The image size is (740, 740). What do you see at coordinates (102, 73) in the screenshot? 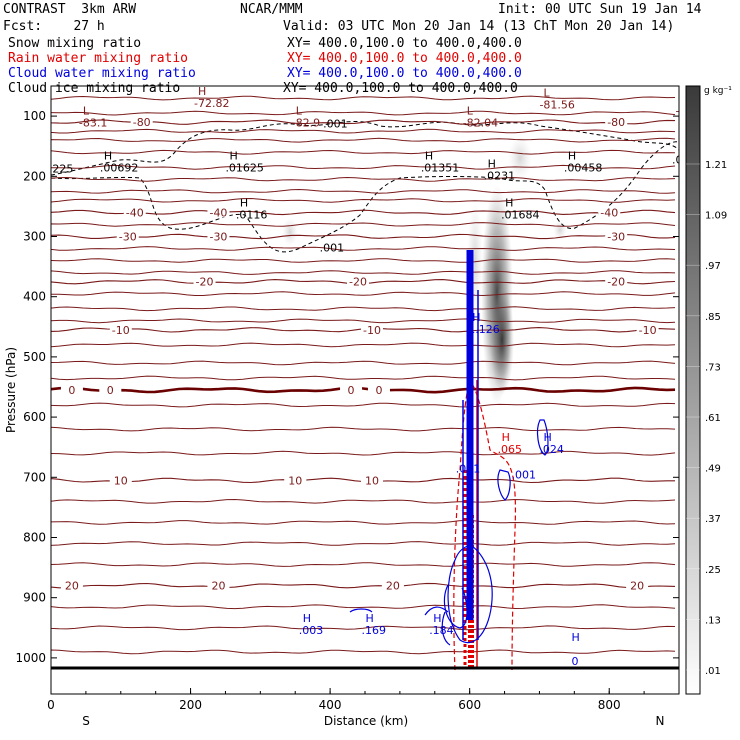
I see `field-label-cloud-water: Cloud water mixing ratio` at bounding box center [102, 73].